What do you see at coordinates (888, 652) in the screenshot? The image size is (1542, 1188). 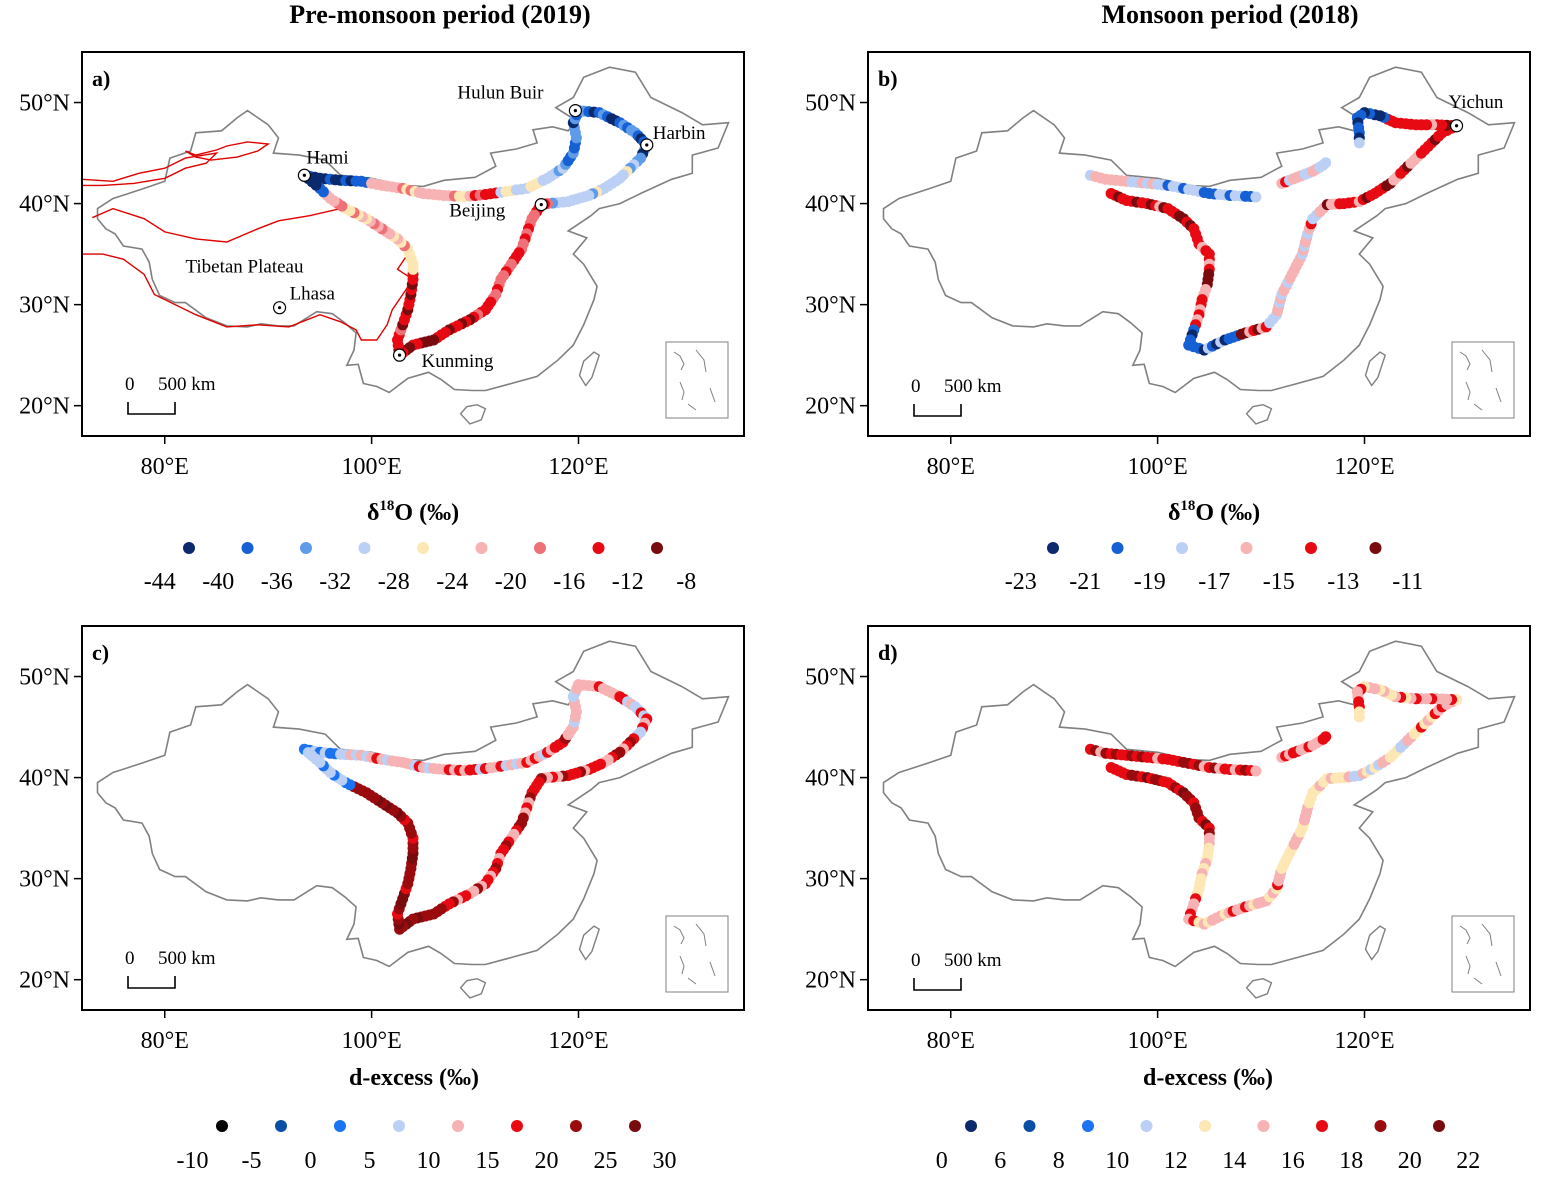 I see `panel-letter: d)` at bounding box center [888, 652].